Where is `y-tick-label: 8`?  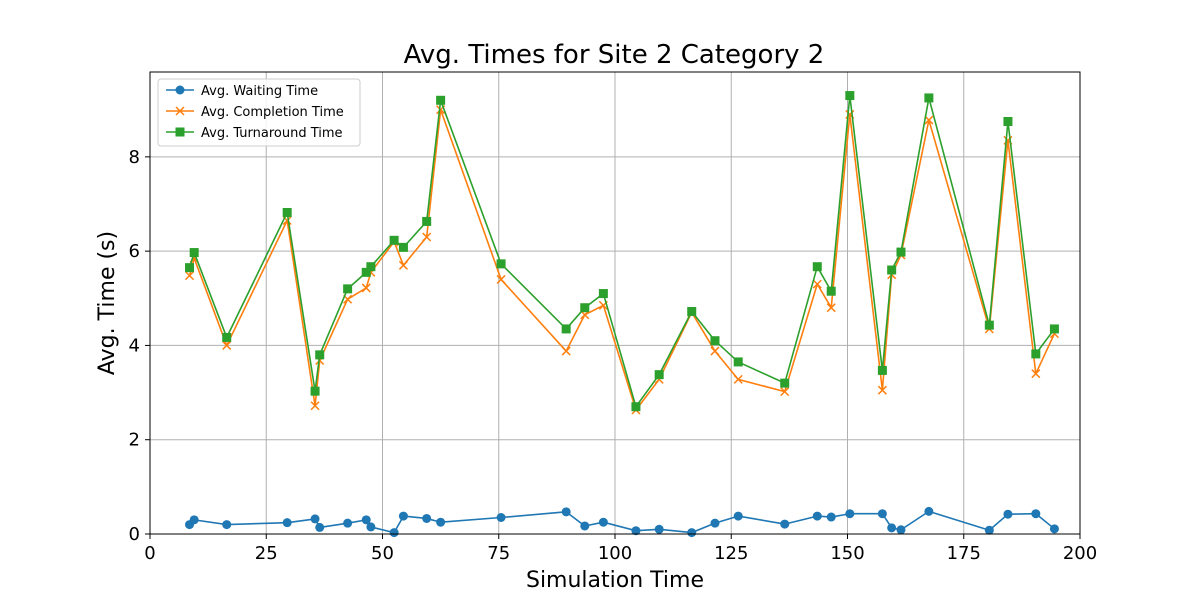 y-tick-label: 8 is located at coordinates (134, 157).